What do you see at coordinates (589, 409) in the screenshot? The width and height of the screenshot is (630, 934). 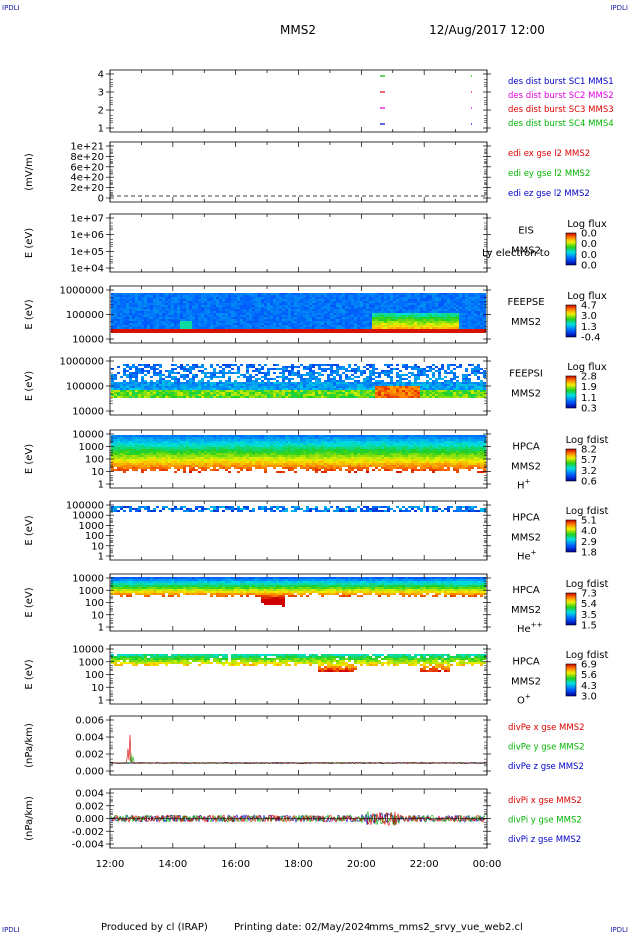 I see `feepsi-colorbar-tick-label: 0.3` at bounding box center [589, 409].